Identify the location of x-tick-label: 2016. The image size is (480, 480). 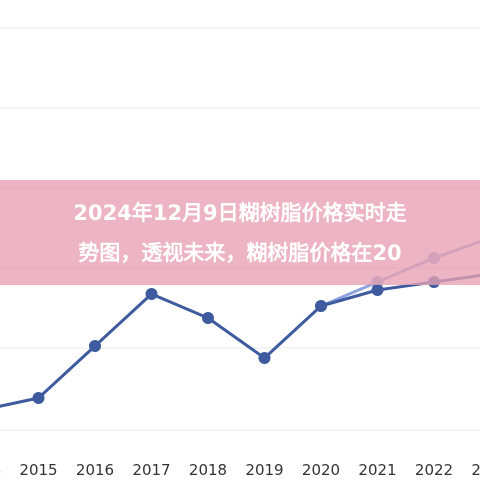
(95, 470).